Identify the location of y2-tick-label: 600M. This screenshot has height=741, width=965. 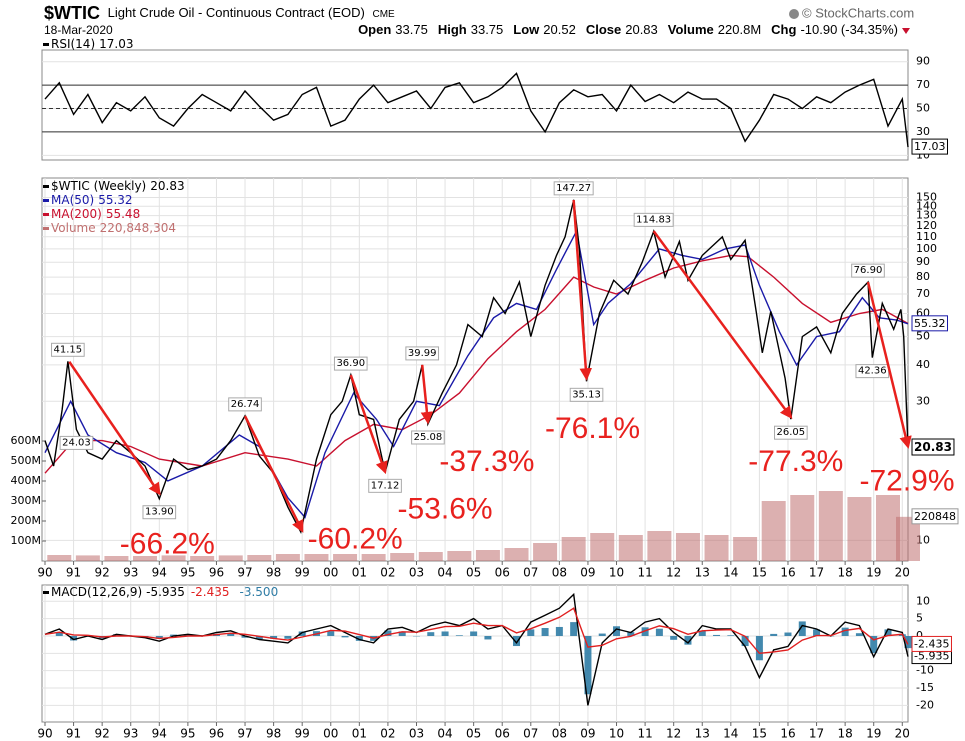
(26, 440).